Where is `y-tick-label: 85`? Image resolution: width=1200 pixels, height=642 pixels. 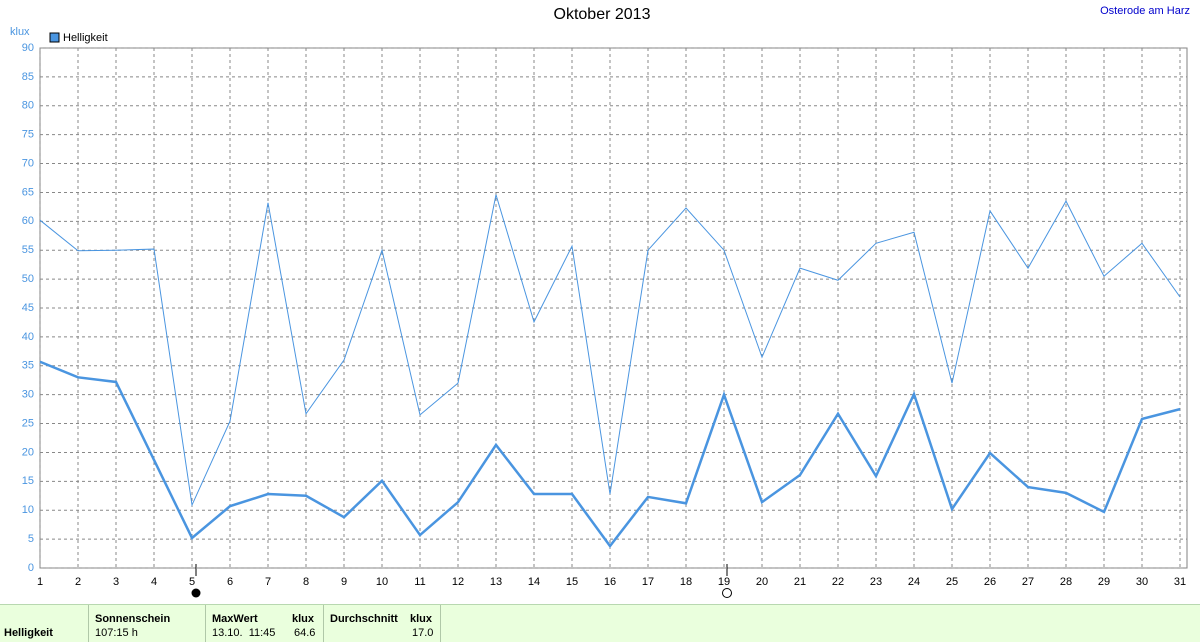 y-tick-label: 85 is located at coordinates (28, 77).